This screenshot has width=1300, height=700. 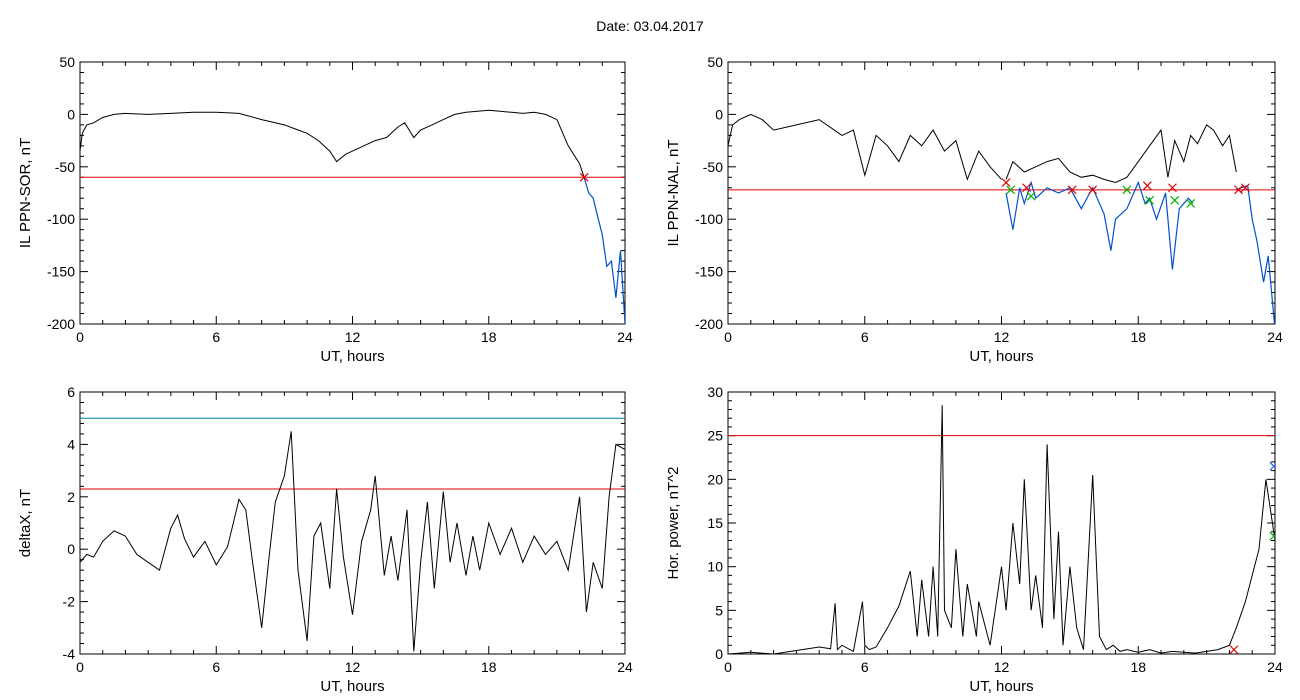 I want to click on y-tick-label: 6, so click(x=71, y=392).